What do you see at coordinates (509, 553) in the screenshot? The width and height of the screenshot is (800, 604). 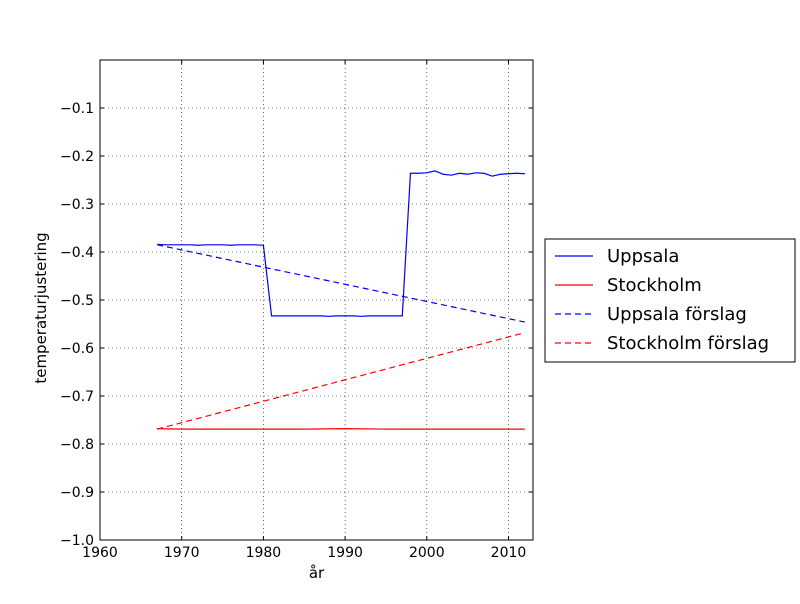 I see `x-tick-label: 2010` at bounding box center [509, 553].